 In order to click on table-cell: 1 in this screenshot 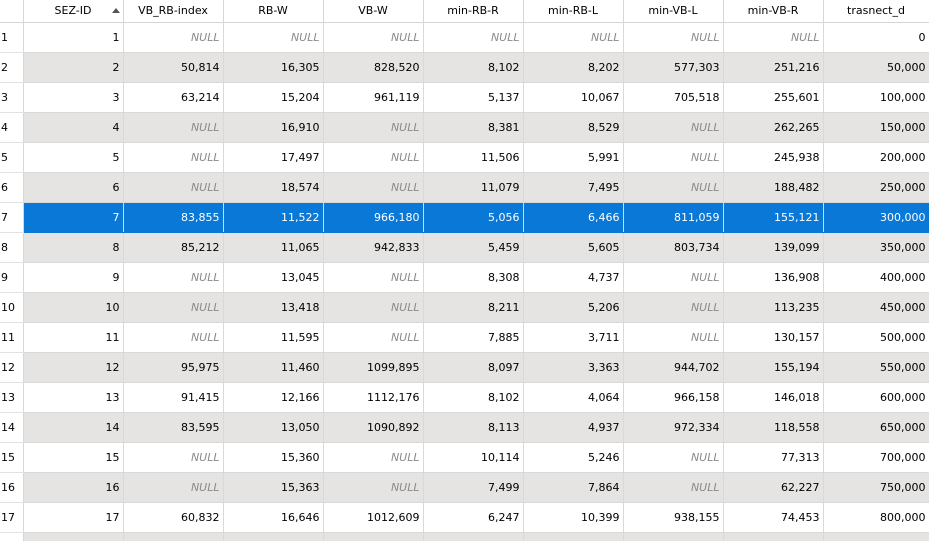, I will do `click(73, 37)`.